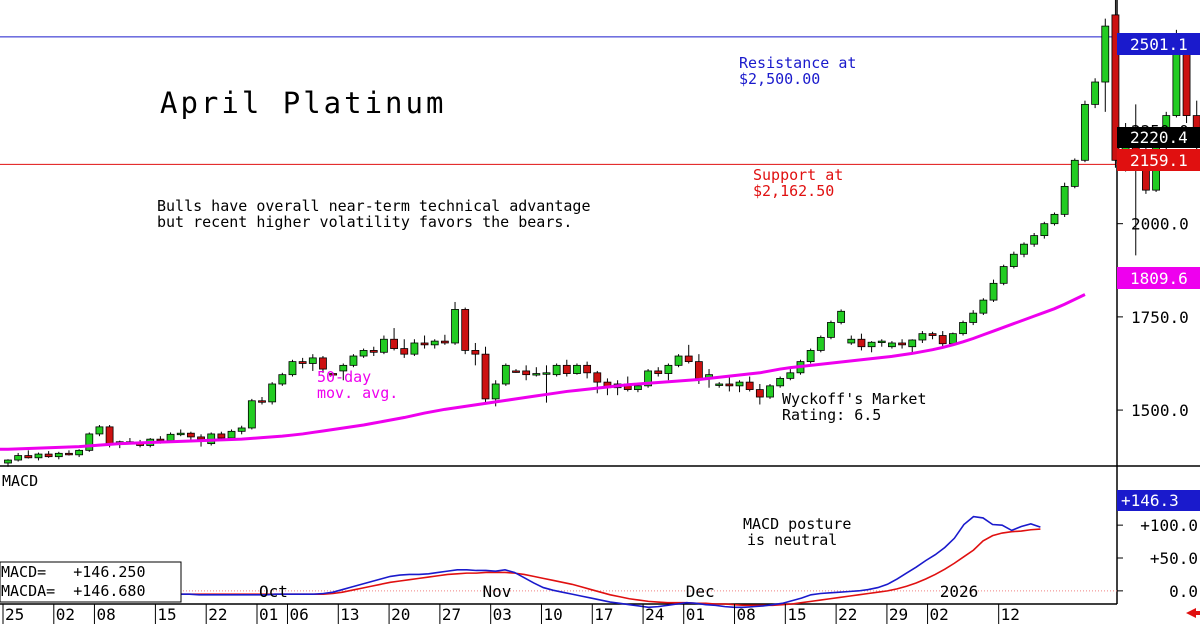  Describe the element at coordinates (1159, 278) in the screenshot. I see `ma-badge-label: 1809.6` at that location.